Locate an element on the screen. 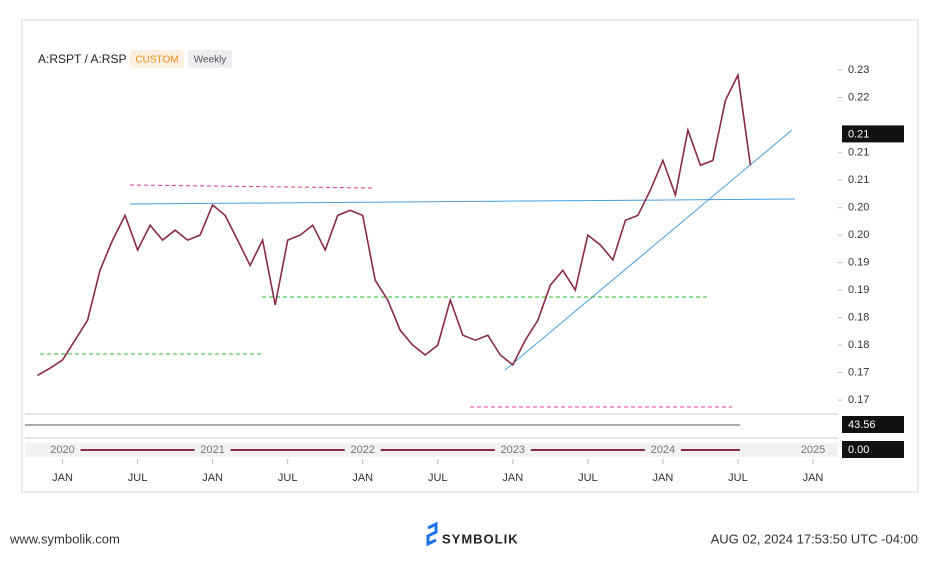 The height and width of the screenshot is (566, 929). year-label: 2020 is located at coordinates (62, 450).